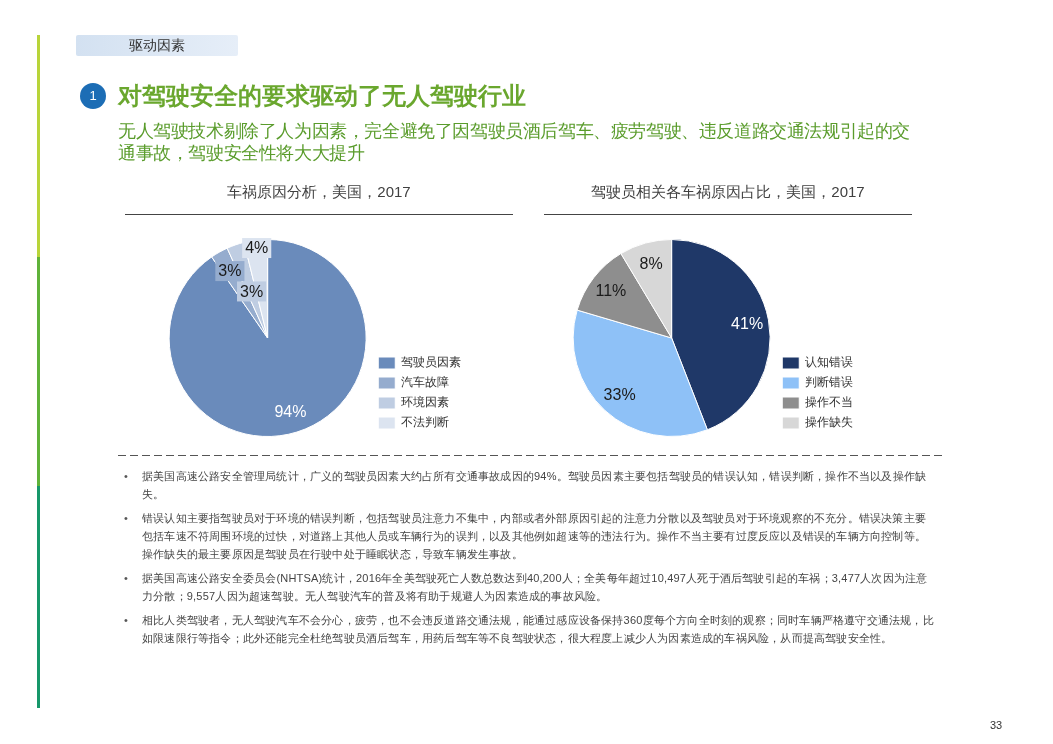 This screenshot has width=1053, height=744. Describe the element at coordinates (829, 382) in the screenshot. I see `legend-label: 判断错误` at that location.